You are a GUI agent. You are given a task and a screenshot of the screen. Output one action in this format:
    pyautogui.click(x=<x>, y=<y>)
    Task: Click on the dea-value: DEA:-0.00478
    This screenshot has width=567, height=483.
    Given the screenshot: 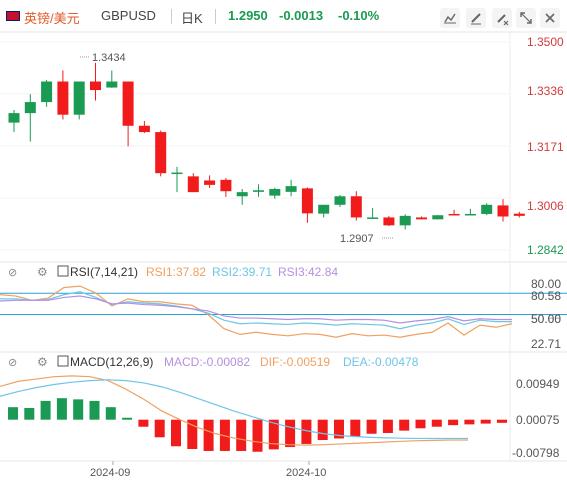 What is the action you would take?
    pyautogui.click(x=381, y=362)
    